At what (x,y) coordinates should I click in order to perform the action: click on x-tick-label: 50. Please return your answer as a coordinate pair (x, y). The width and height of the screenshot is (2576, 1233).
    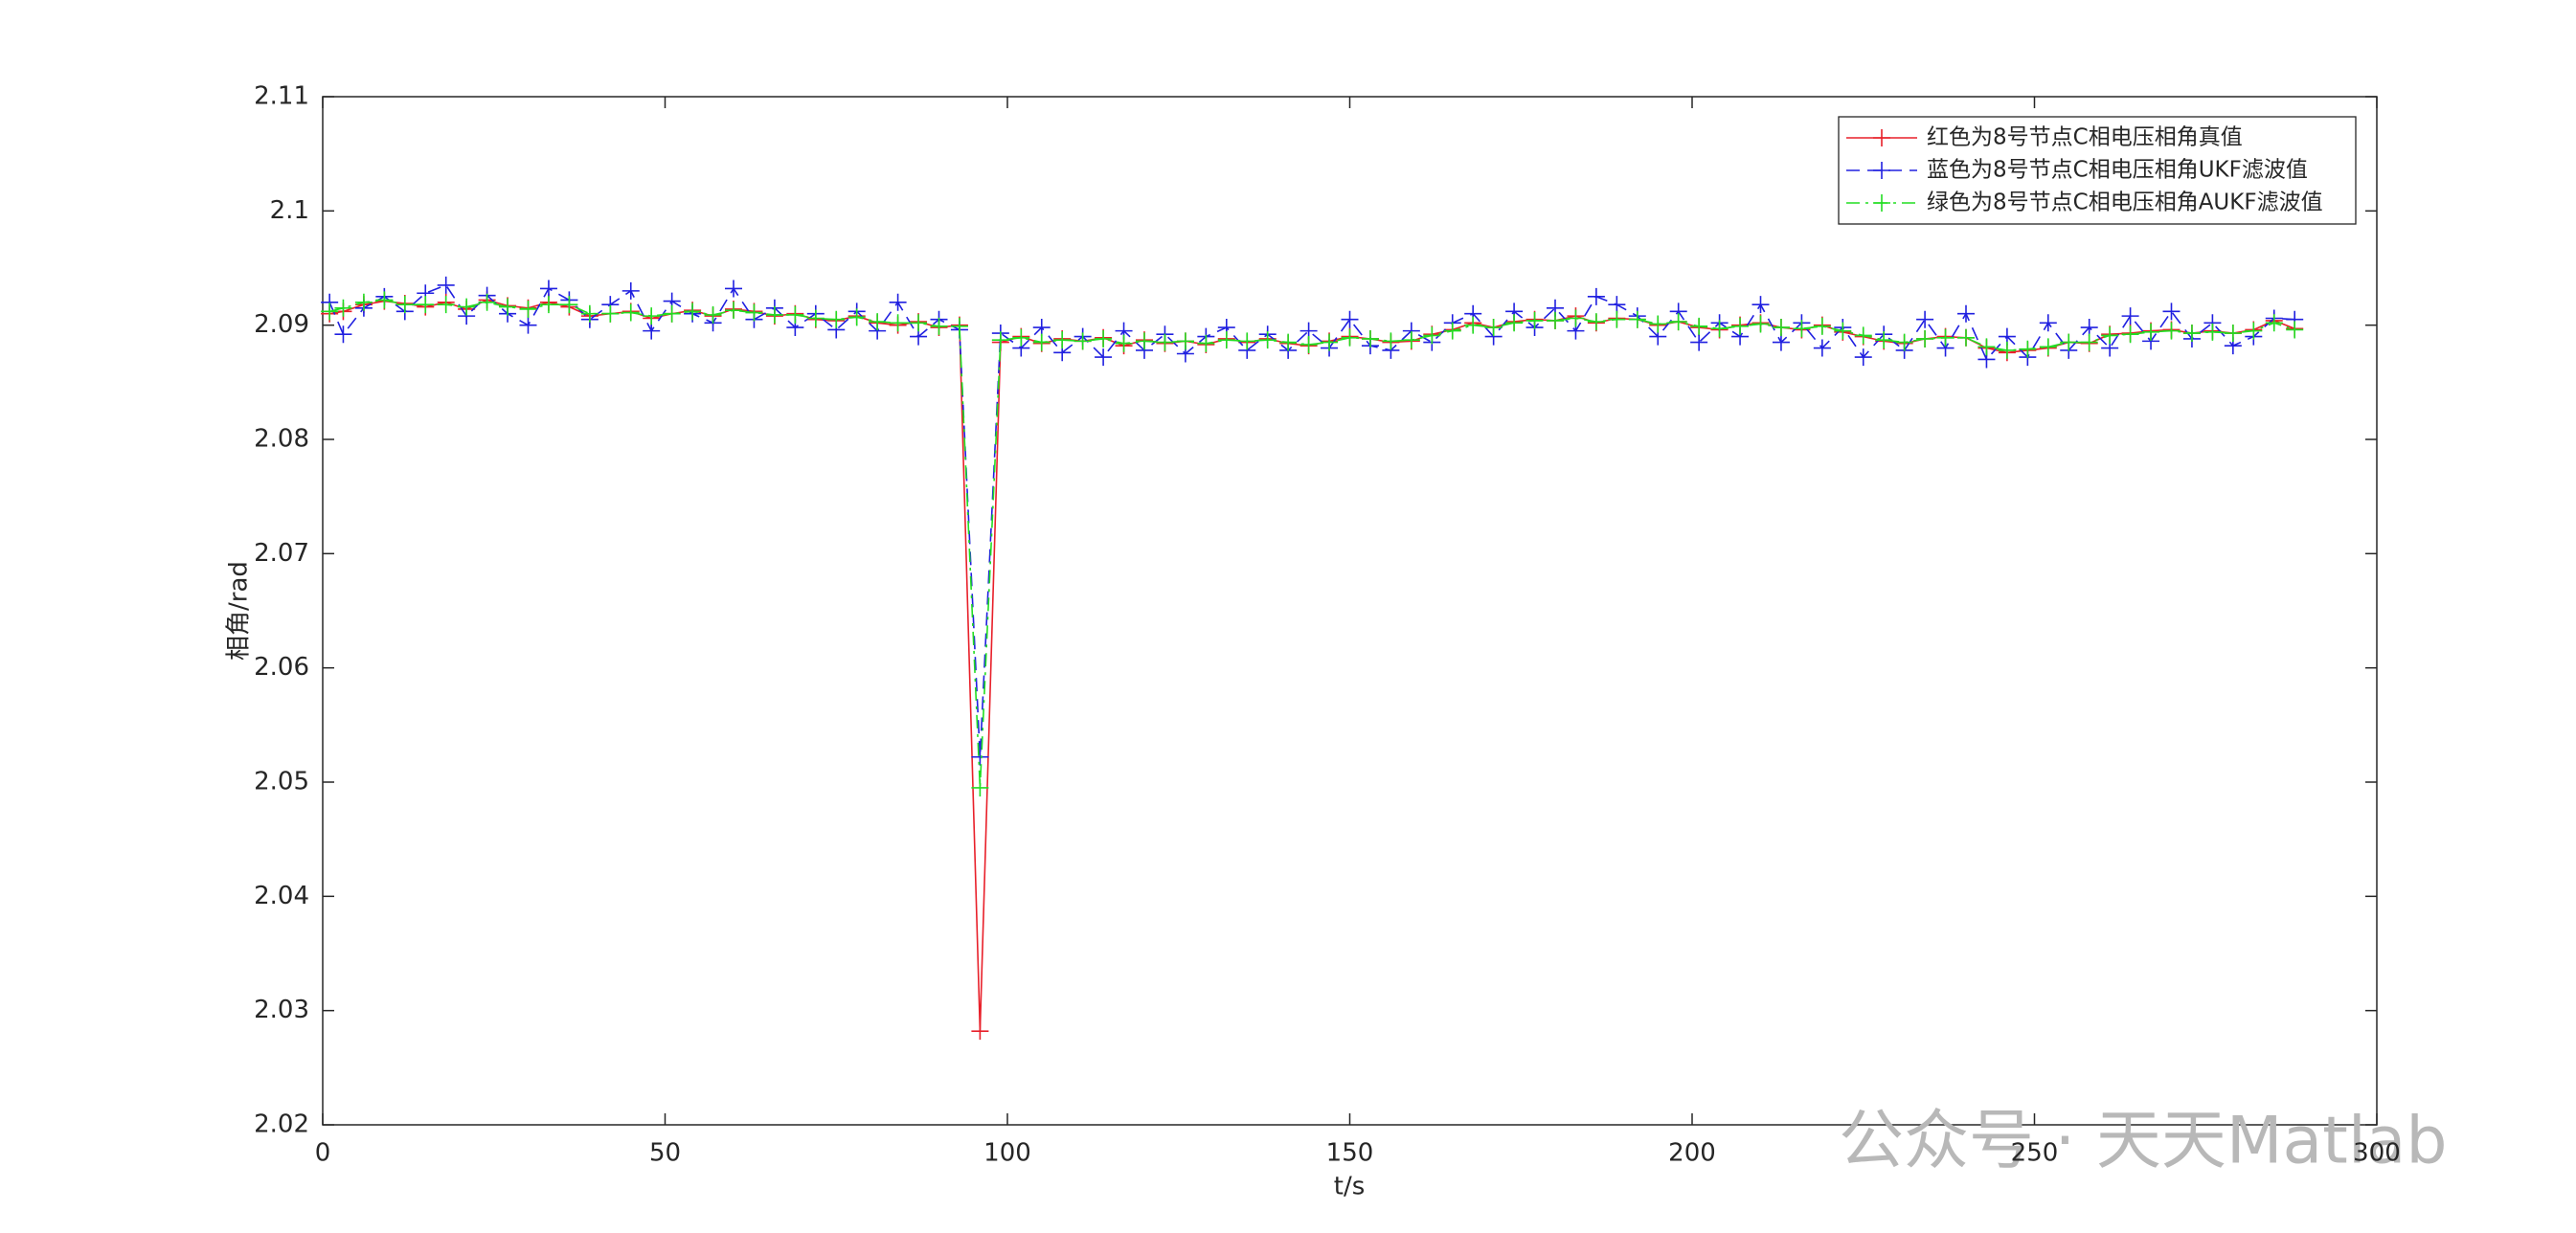
    Looking at the image, I should click on (665, 1153).